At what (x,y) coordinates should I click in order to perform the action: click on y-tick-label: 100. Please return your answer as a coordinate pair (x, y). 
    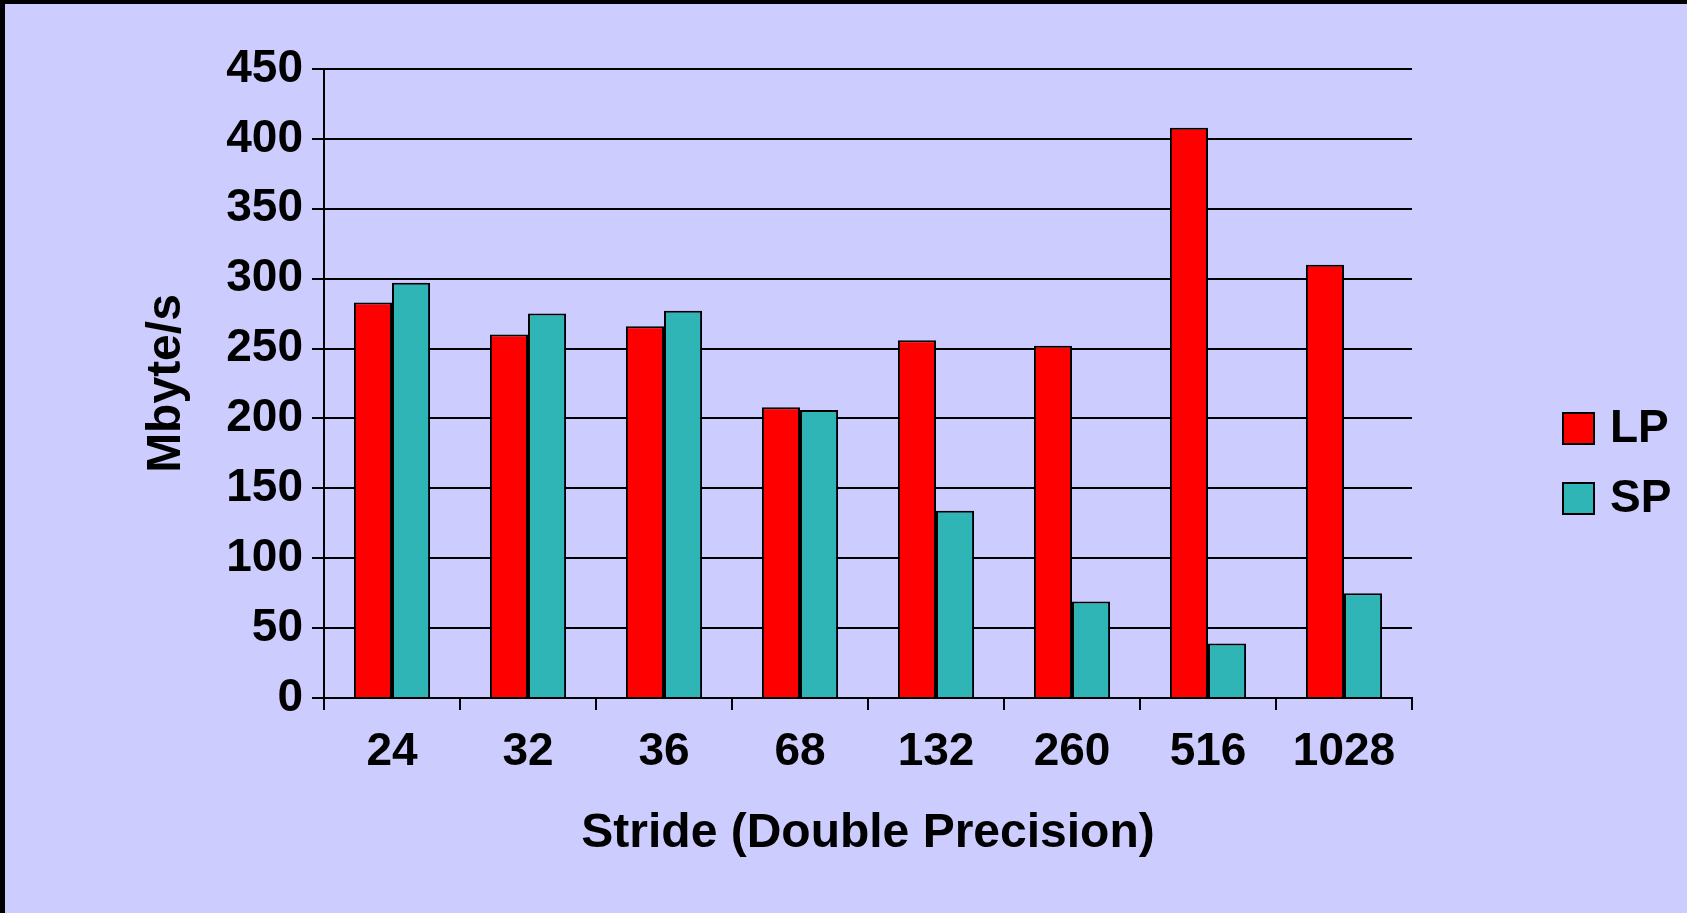
    Looking at the image, I should click on (264, 554).